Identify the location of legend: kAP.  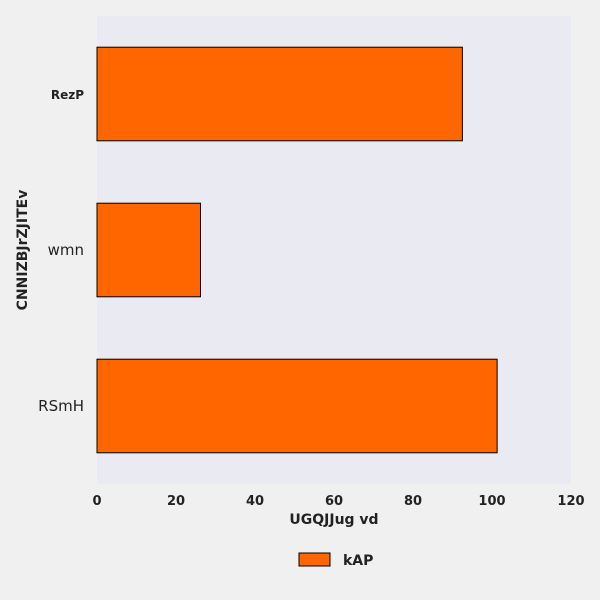
(335, 560).